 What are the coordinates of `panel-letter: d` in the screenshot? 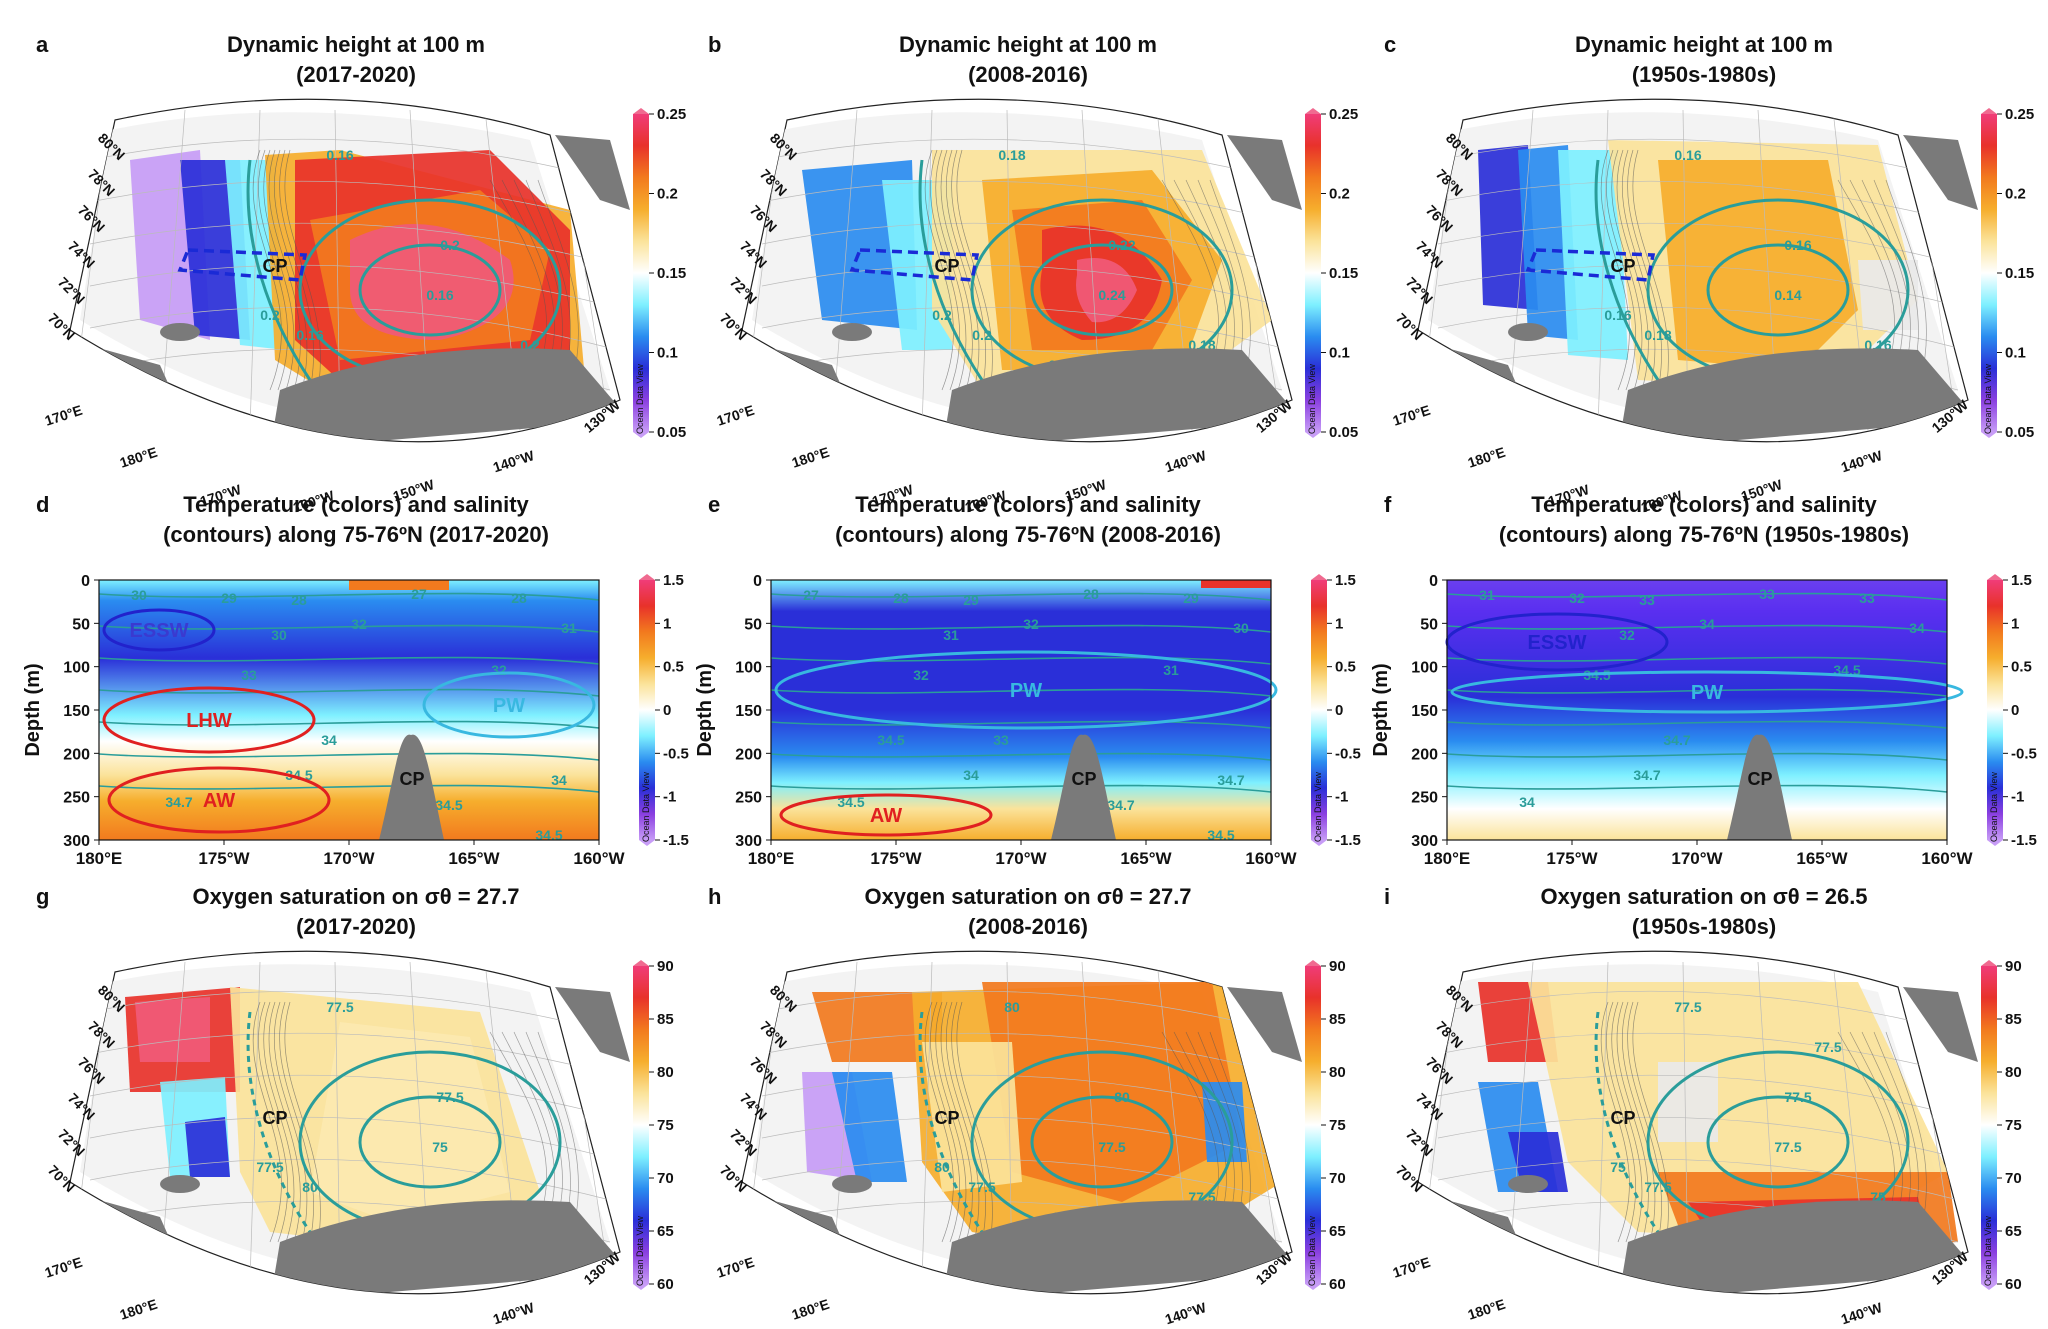 It's located at (43, 504).